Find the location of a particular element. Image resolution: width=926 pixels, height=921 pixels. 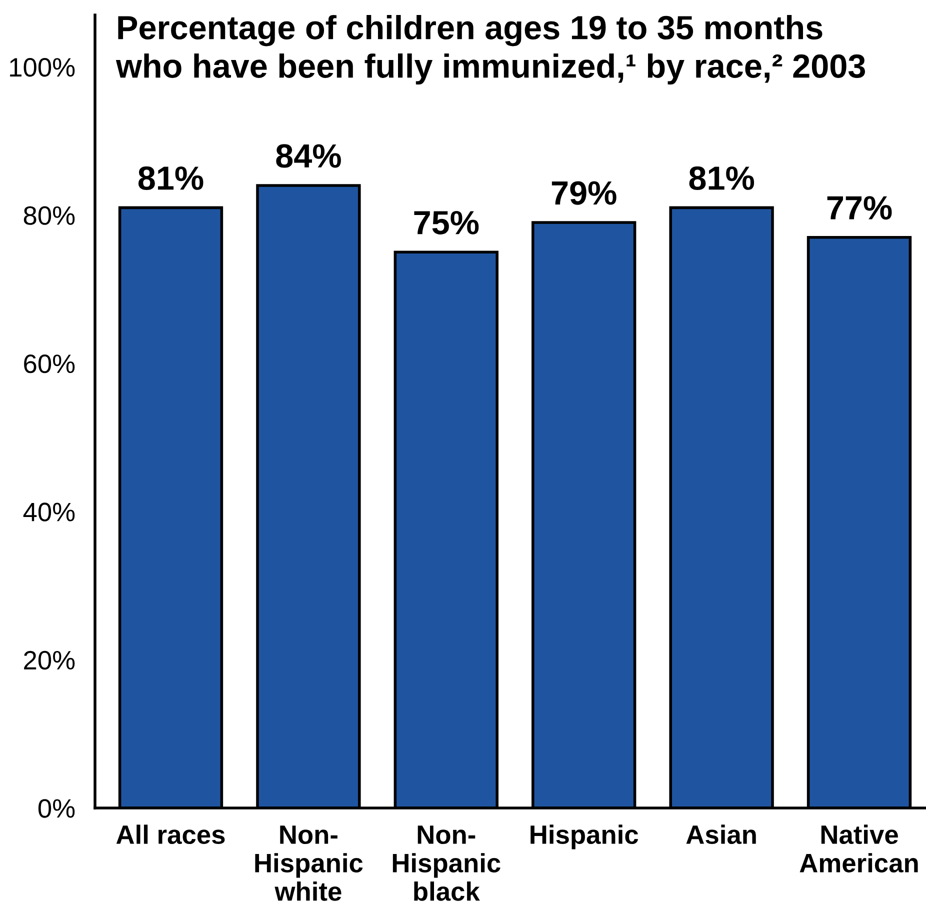

x-tick-label: Native American is located at coordinates (859, 848).